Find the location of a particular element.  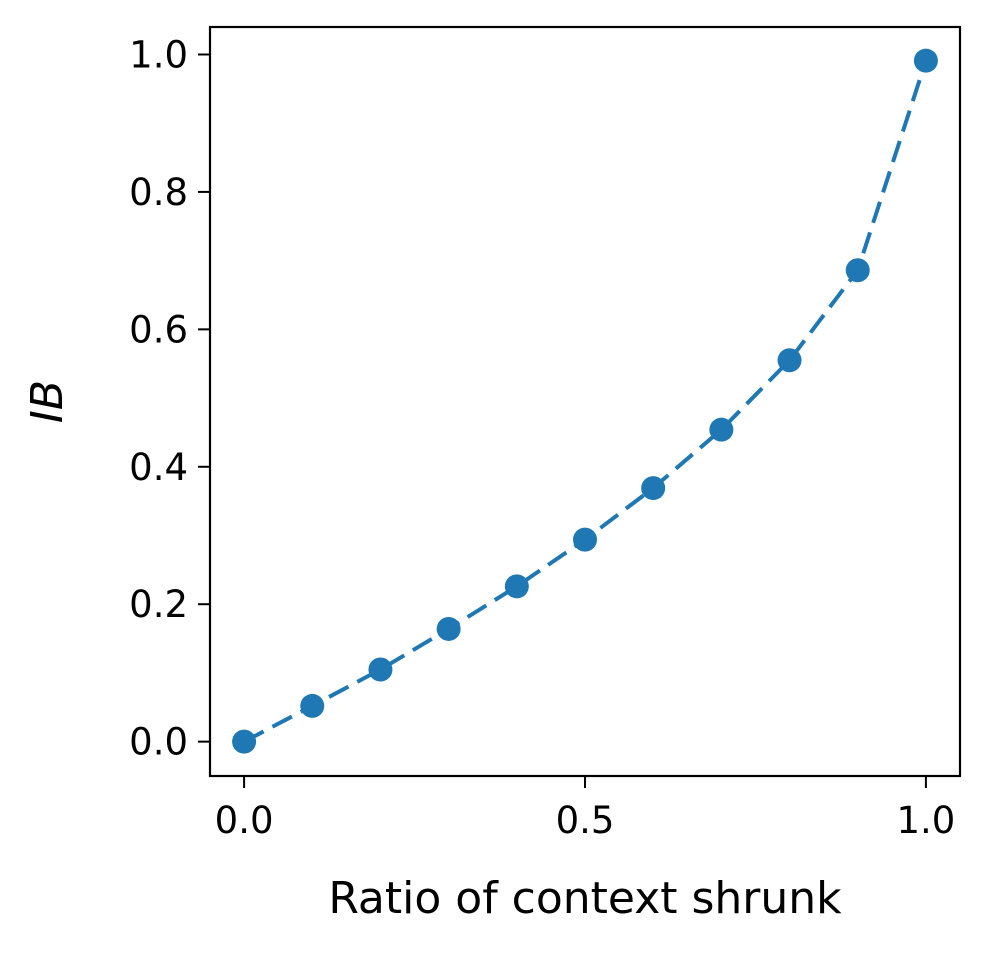

y-tick-label: 0.4 is located at coordinates (158, 467).